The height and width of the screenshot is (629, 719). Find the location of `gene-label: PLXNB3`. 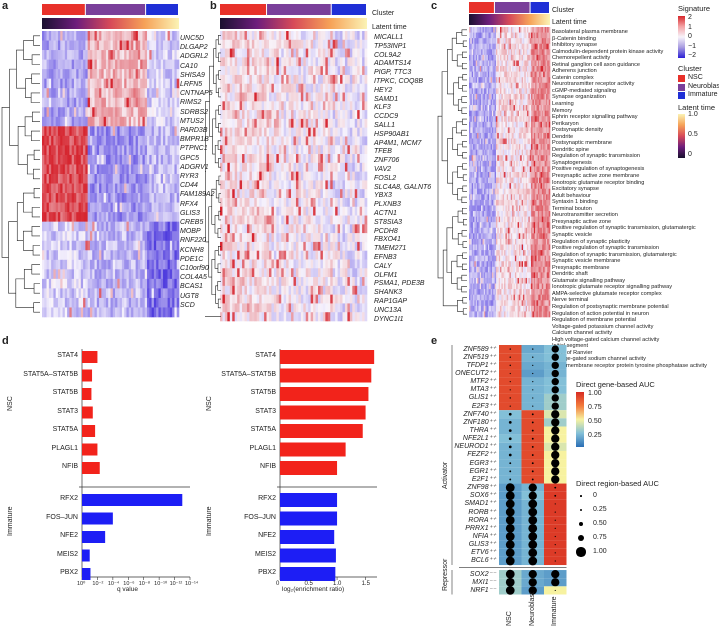

gene-label: PLXNB3 is located at coordinates (387, 205).